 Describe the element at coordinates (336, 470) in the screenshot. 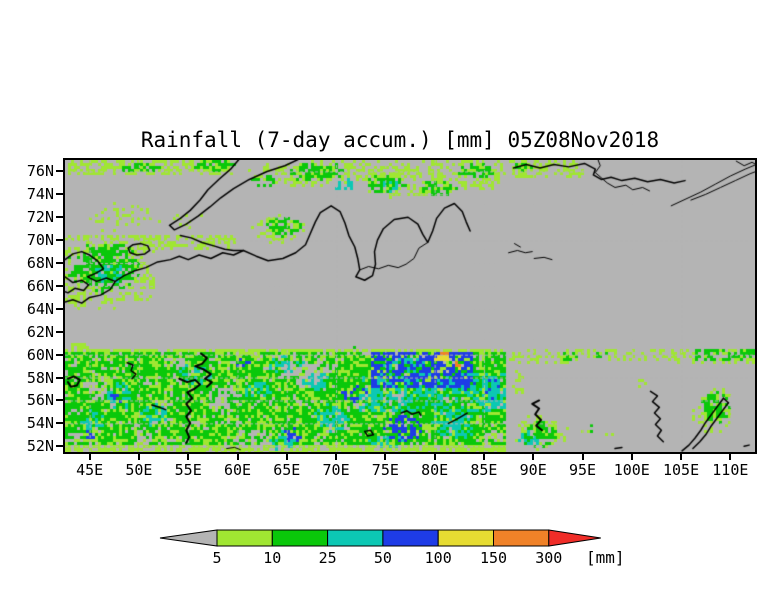

I see `lon-tick-label: 70E` at that location.